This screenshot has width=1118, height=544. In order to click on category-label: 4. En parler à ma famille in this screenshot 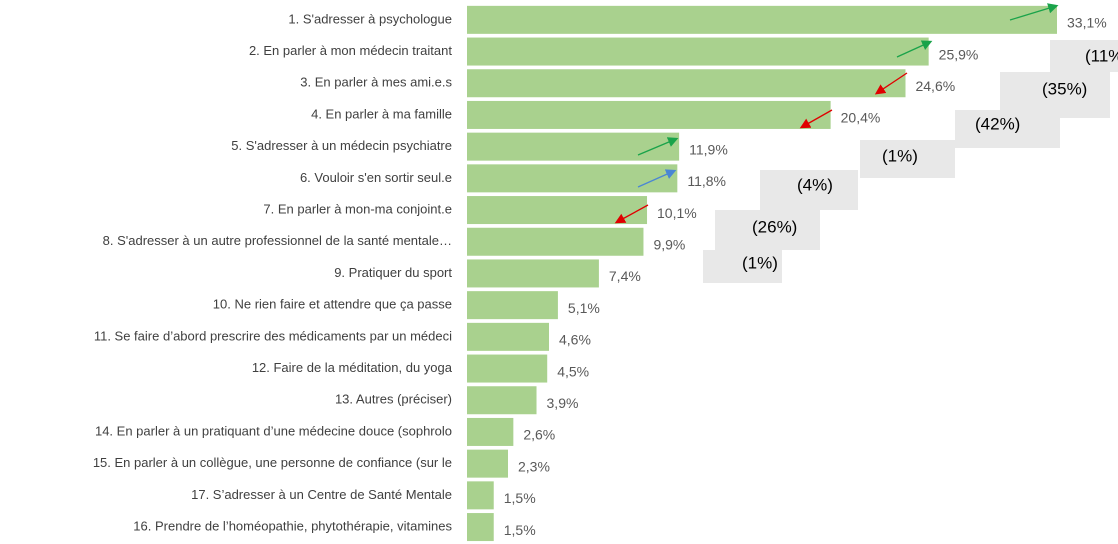, I will do `click(381, 113)`.